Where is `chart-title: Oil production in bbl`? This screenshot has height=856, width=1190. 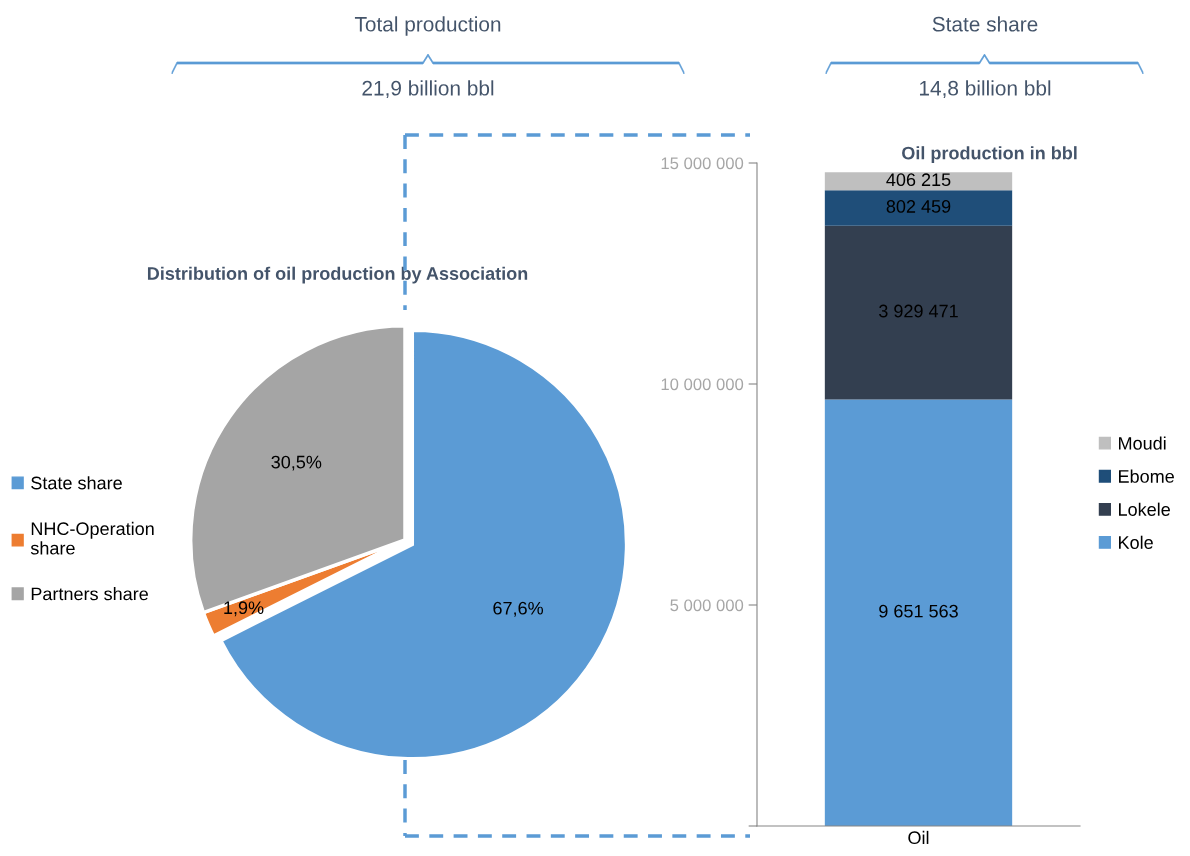
chart-title: Oil production in bbl is located at coordinates (989, 154).